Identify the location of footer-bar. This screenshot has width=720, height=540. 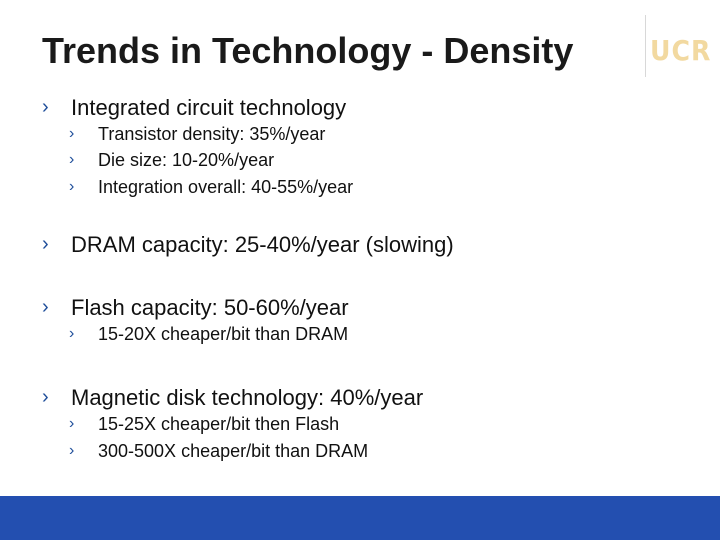
(360, 518).